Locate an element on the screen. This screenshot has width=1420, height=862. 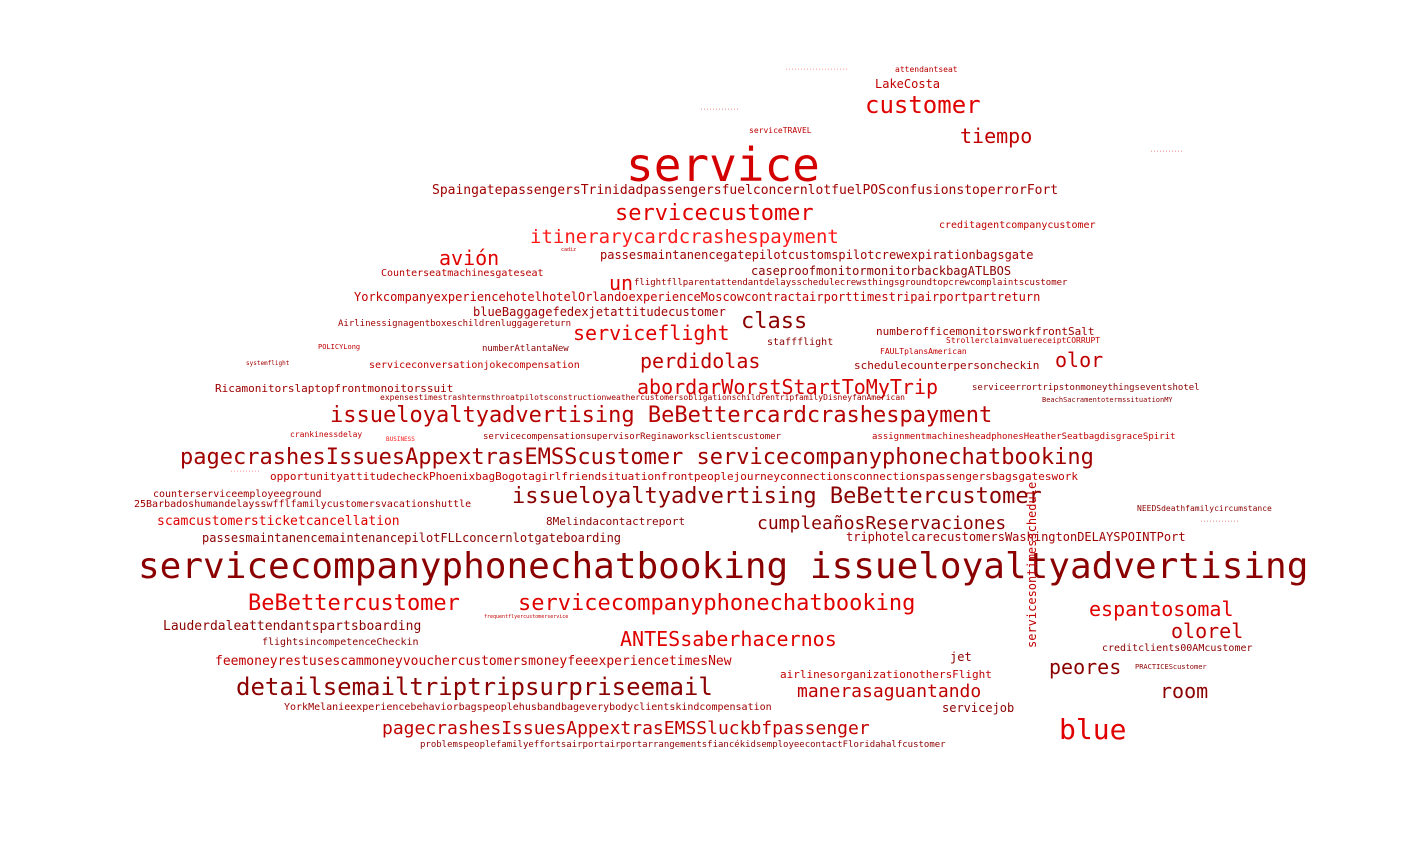
word-numberatlanta: numberAtlantaNew is located at coordinates (525, 349).